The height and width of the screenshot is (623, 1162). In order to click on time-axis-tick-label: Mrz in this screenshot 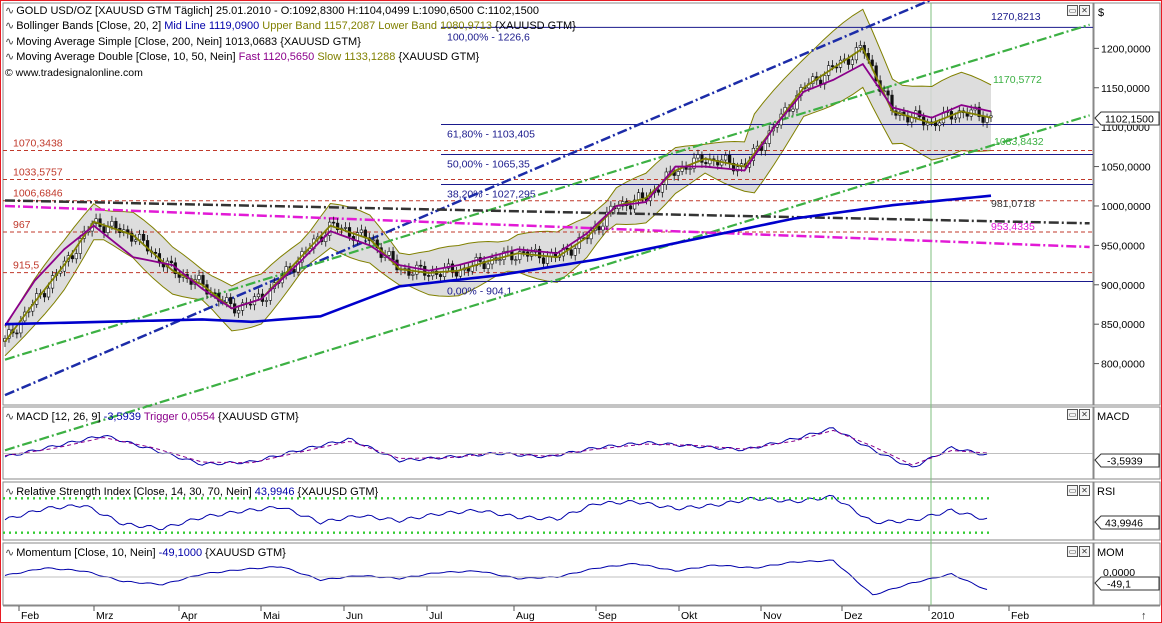, I will do `click(105, 616)`.